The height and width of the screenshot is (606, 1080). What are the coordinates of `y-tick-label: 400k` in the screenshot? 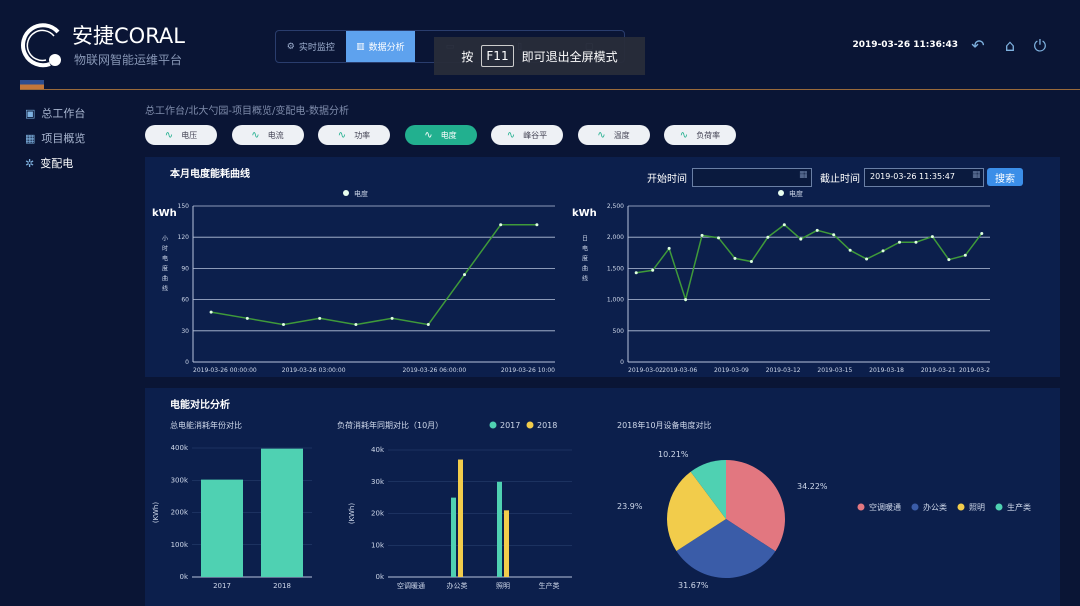 It's located at (180, 448).